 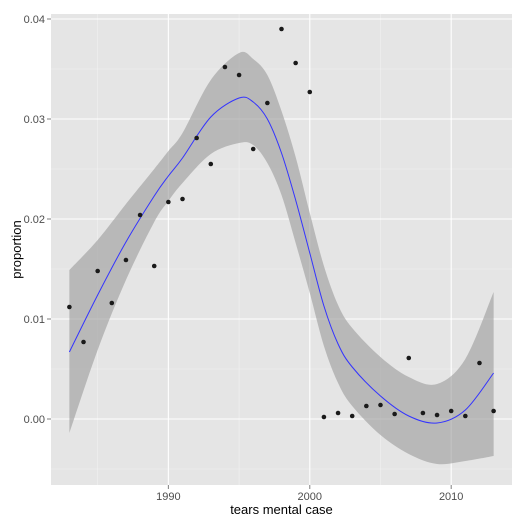 I want to click on x-tick-label: 1990, so click(x=168, y=497).